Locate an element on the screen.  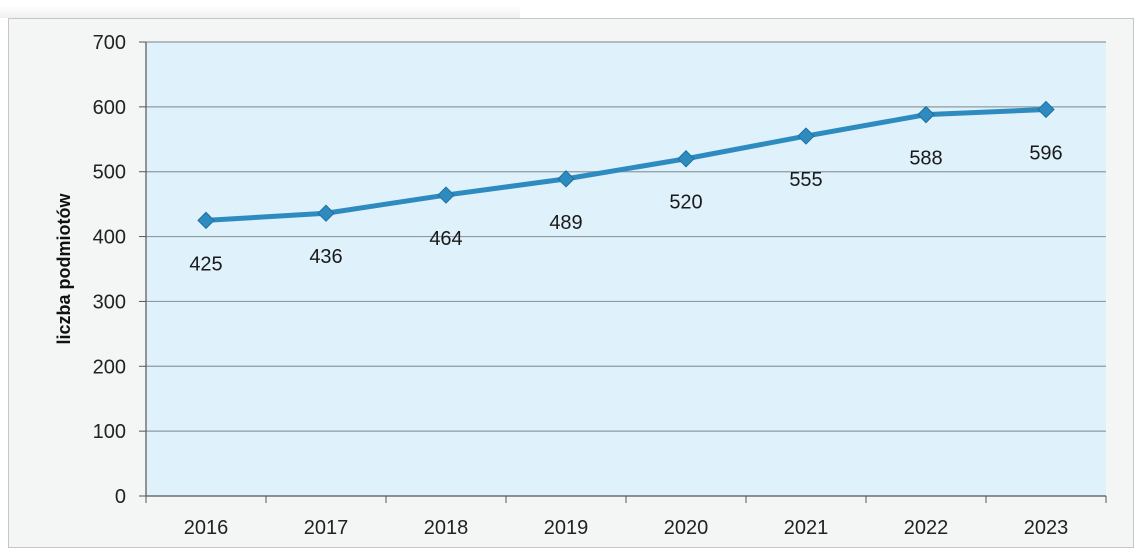
y-tick-label: 700 is located at coordinates (109, 43).